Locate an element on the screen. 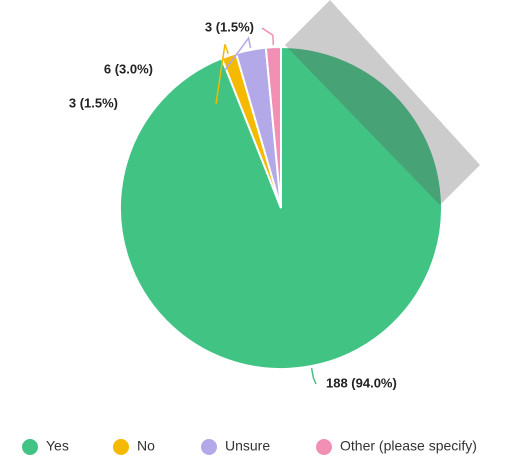 The width and height of the screenshot is (523, 460). pie-slice is located at coordinates (273, 127).